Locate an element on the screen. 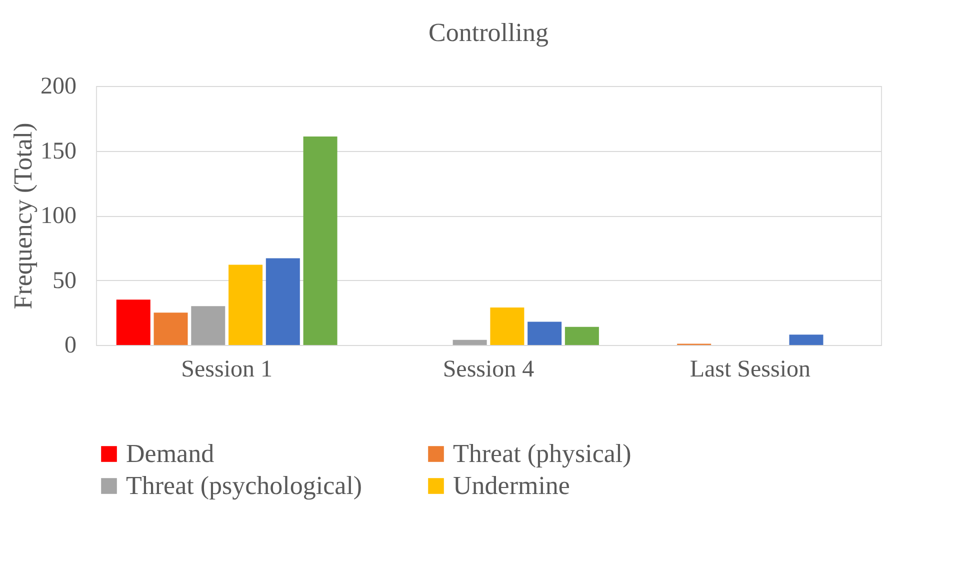  y-axis-title: Frequency (Total) is located at coordinates (23, 216).